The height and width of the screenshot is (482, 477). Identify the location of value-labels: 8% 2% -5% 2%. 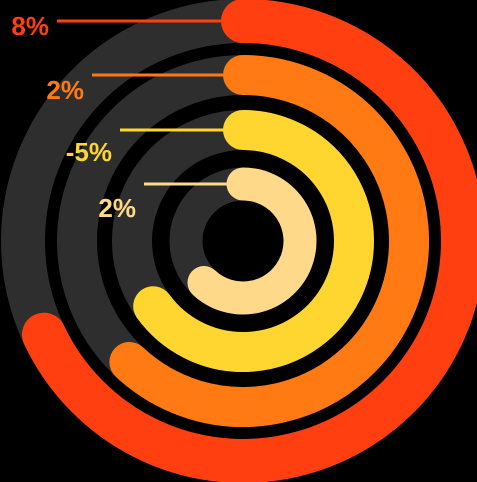
(73, 117).